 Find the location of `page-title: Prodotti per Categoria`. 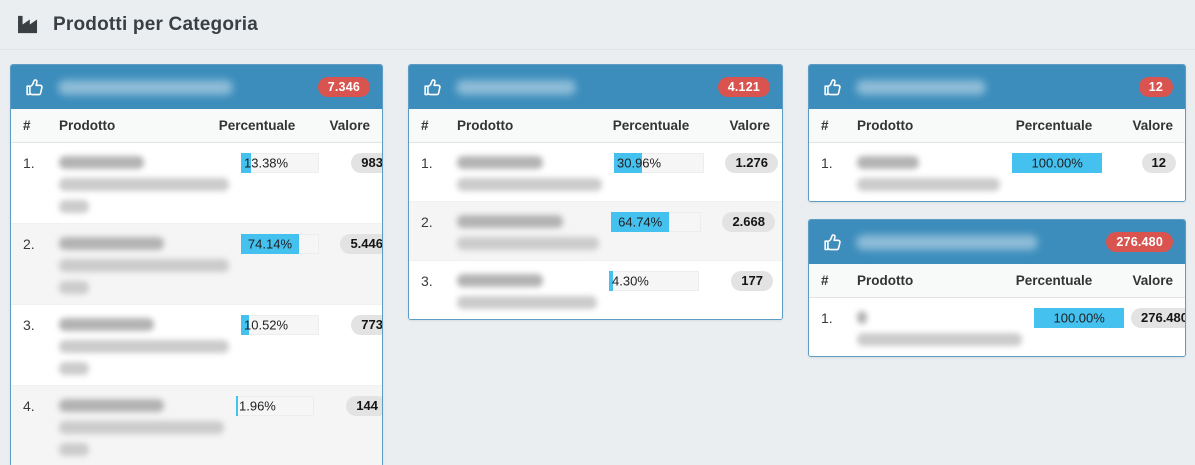

page-title: Prodotti per Categoria is located at coordinates (155, 24).